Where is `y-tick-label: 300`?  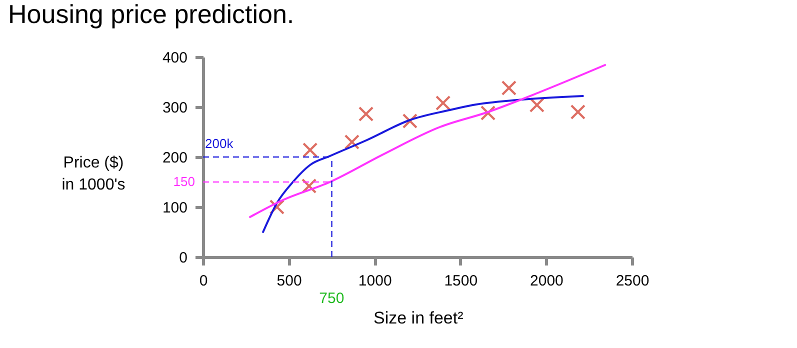 y-tick-label: 300 is located at coordinates (175, 108).